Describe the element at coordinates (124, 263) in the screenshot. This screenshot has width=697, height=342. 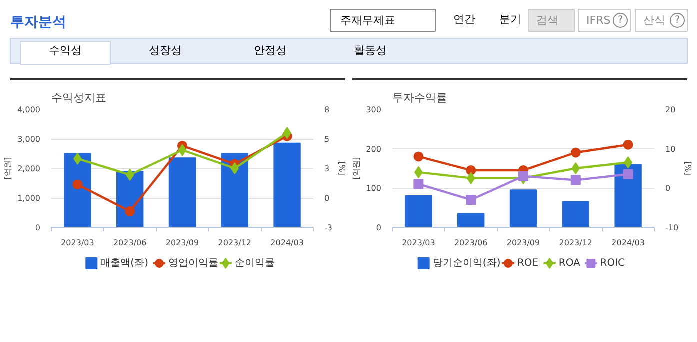
I see `legend-label: 매출액(좌)` at that location.